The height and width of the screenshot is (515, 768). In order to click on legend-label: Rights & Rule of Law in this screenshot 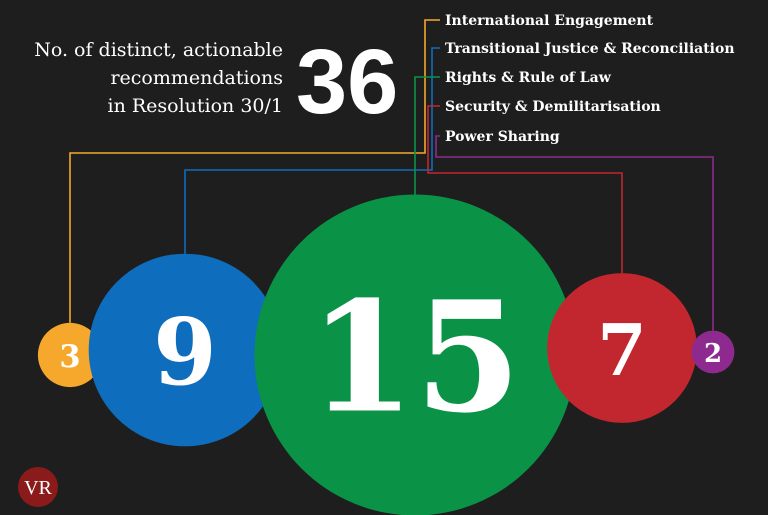, I will do `click(528, 78)`.